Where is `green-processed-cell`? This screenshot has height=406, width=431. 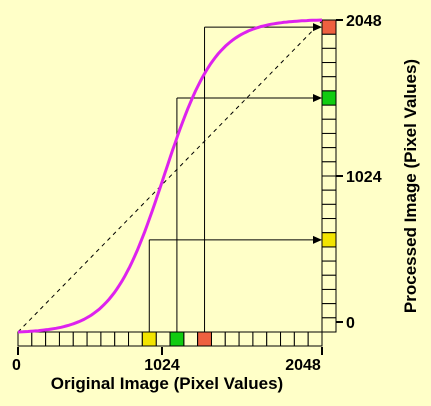 green-processed-cell is located at coordinates (329, 98).